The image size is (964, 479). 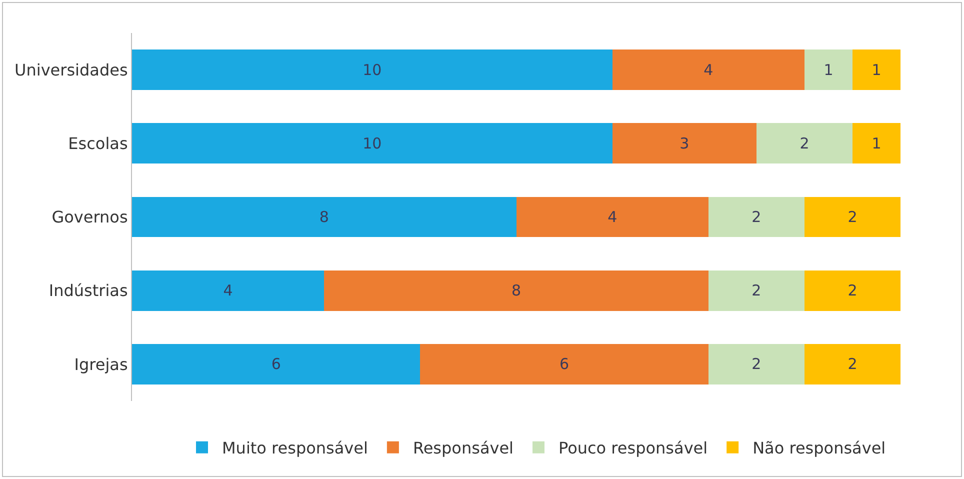 I want to click on y-tick-label: Indústrias, so click(x=88, y=290).